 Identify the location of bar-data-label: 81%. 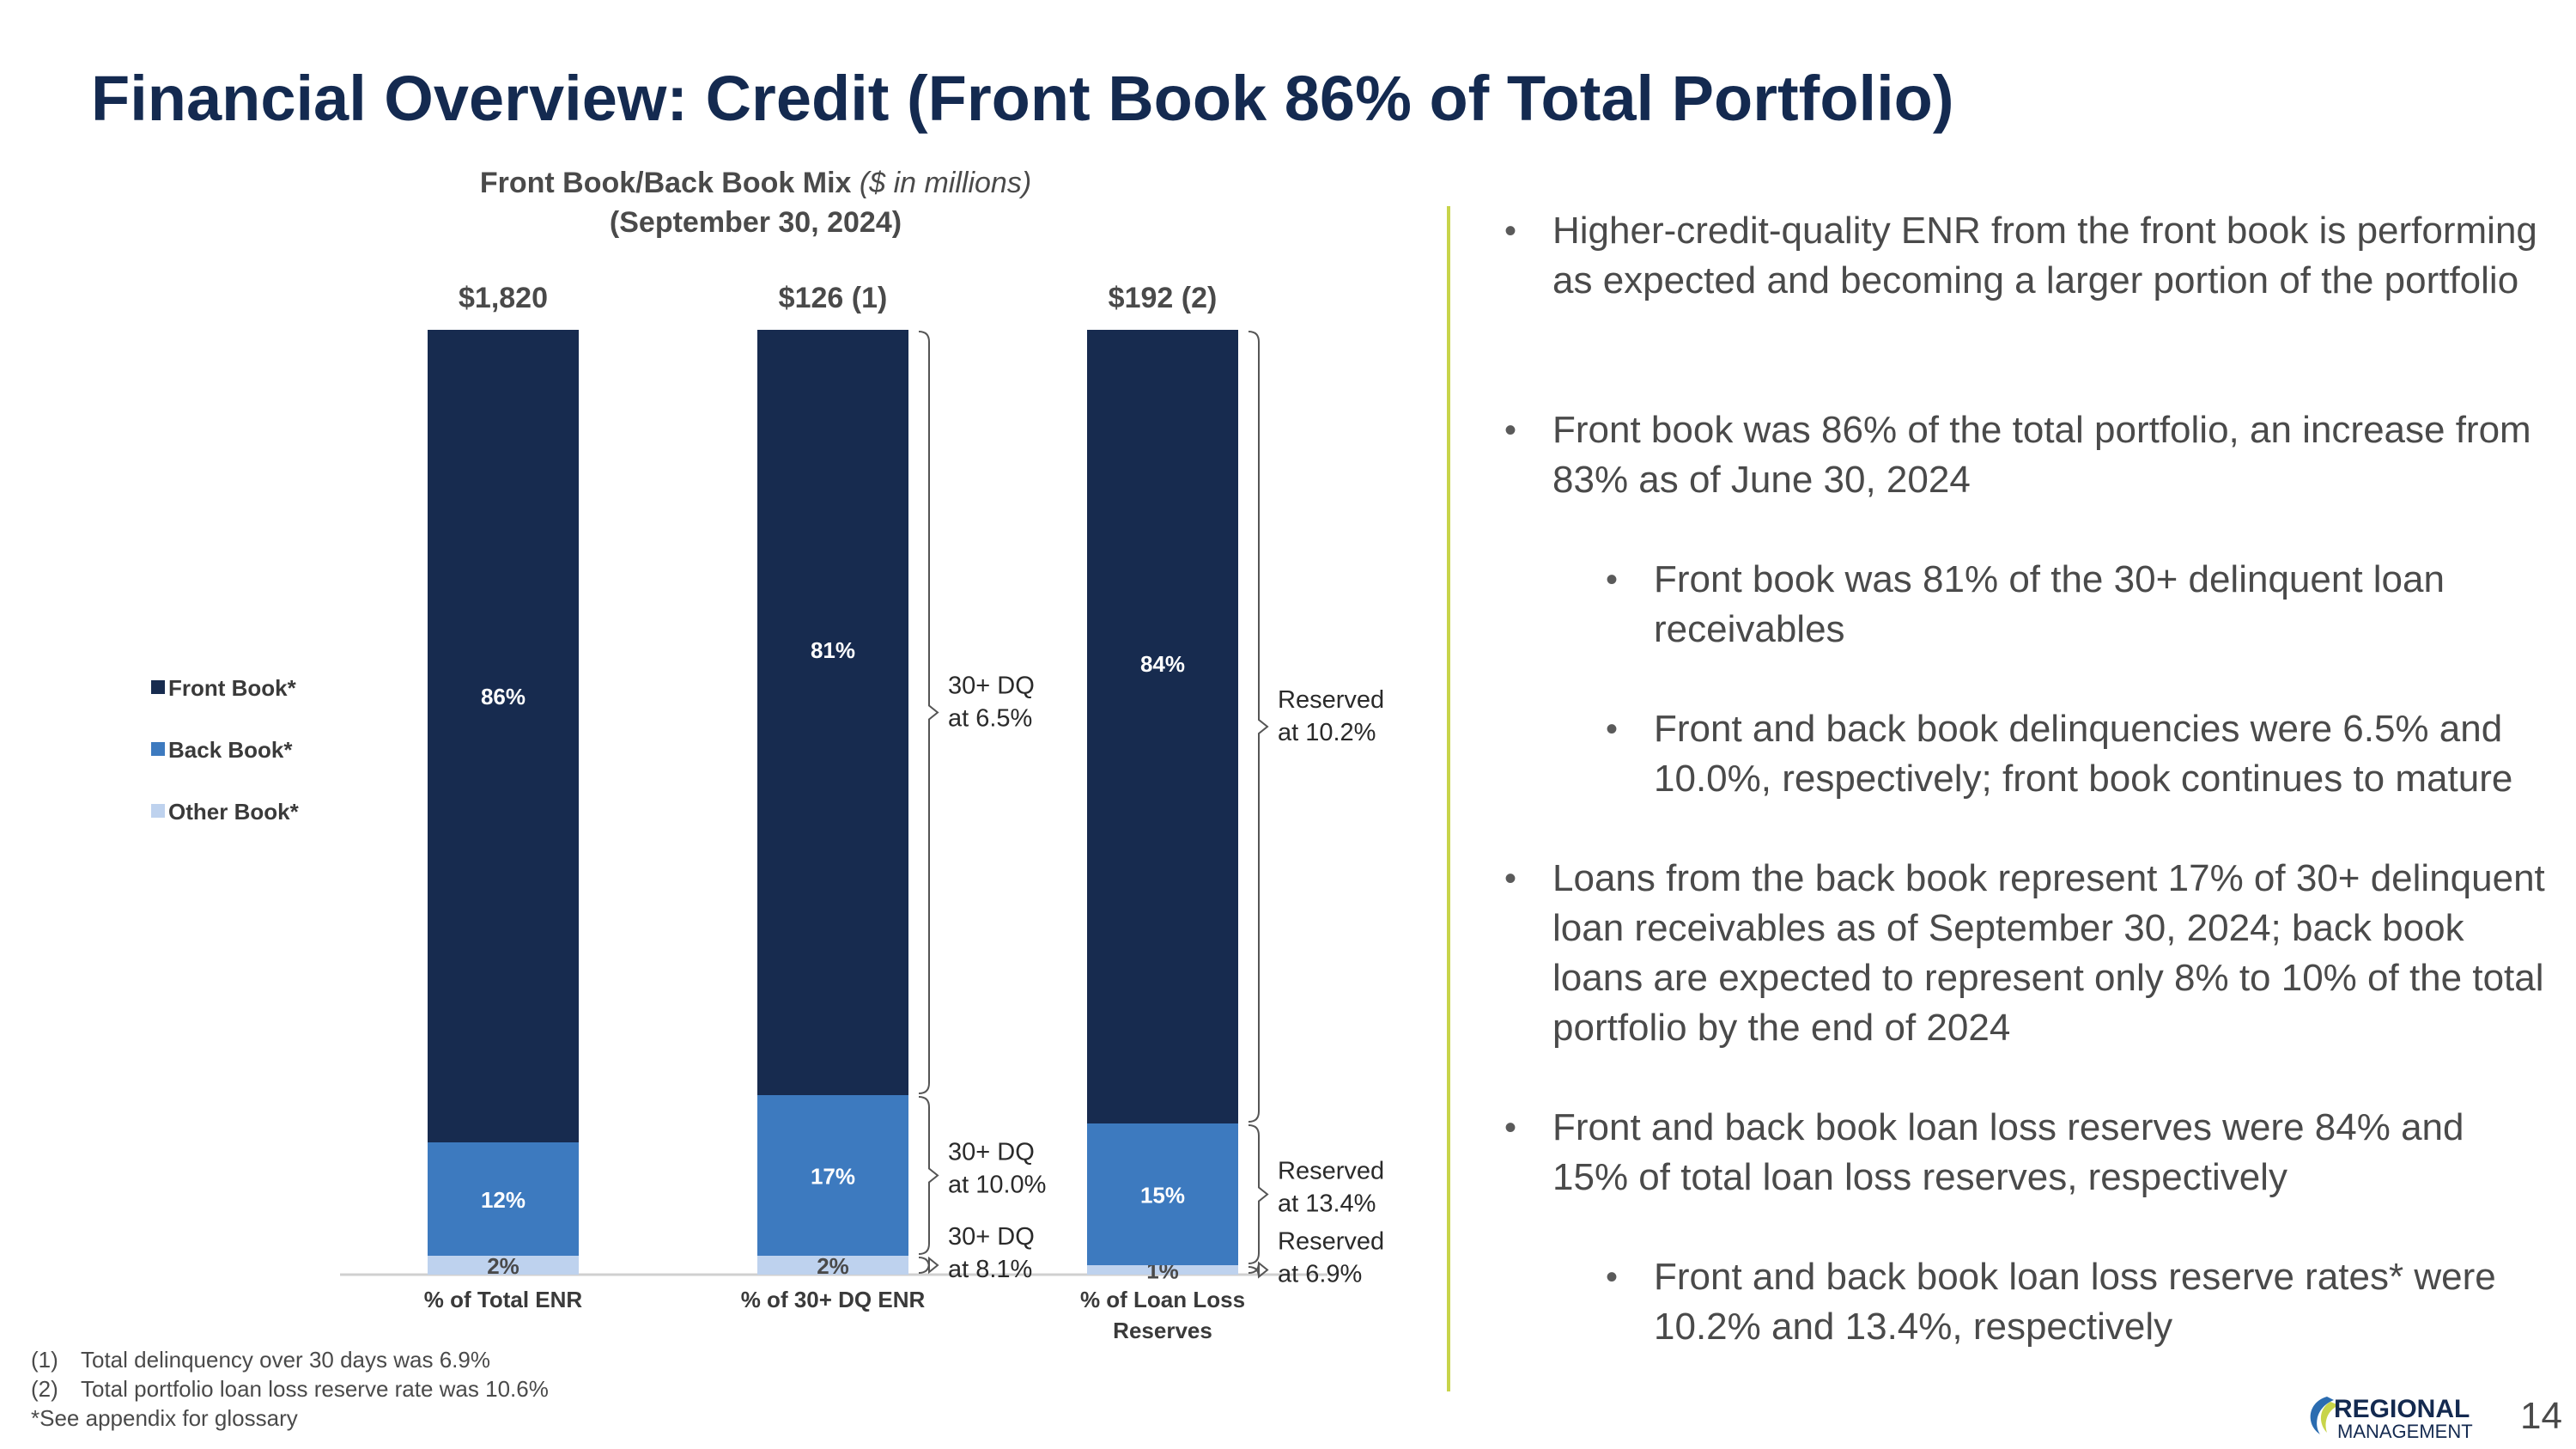
(833, 650).